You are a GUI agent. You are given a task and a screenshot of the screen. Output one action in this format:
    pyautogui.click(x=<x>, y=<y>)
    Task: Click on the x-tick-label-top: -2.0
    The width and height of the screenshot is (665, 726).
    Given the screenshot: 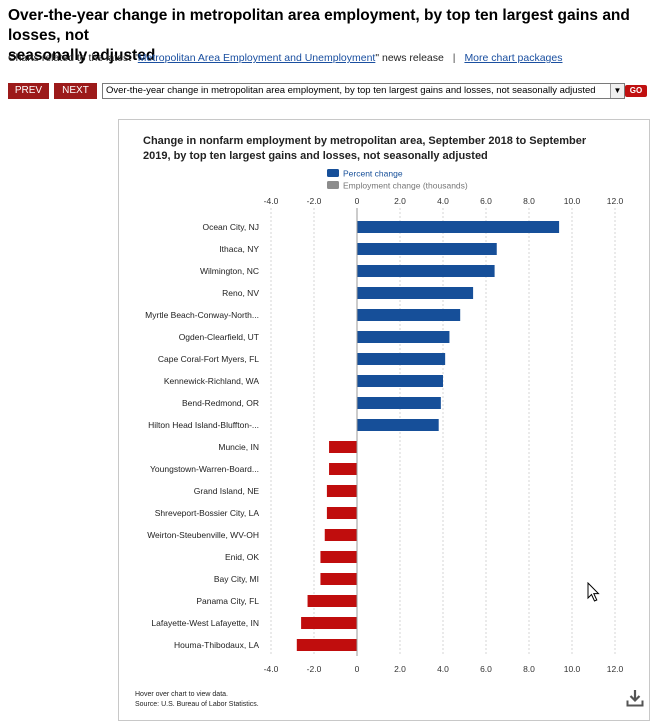 What is the action you would take?
    pyautogui.click(x=314, y=201)
    